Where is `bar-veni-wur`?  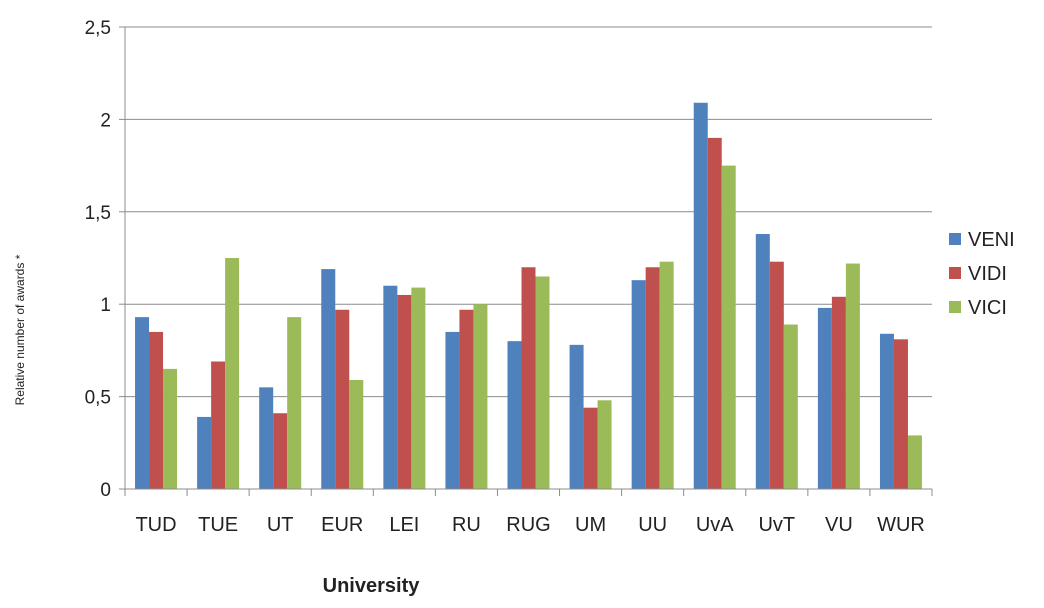
bar-veni-wur is located at coordinates (886, 411).